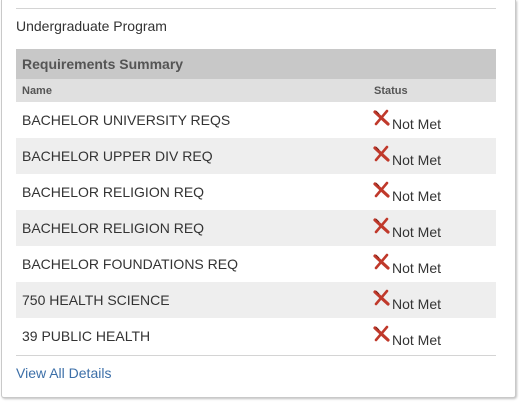 This screenshot has height=402, width=519. I want to click on bottom-divider, so click(256, 355).